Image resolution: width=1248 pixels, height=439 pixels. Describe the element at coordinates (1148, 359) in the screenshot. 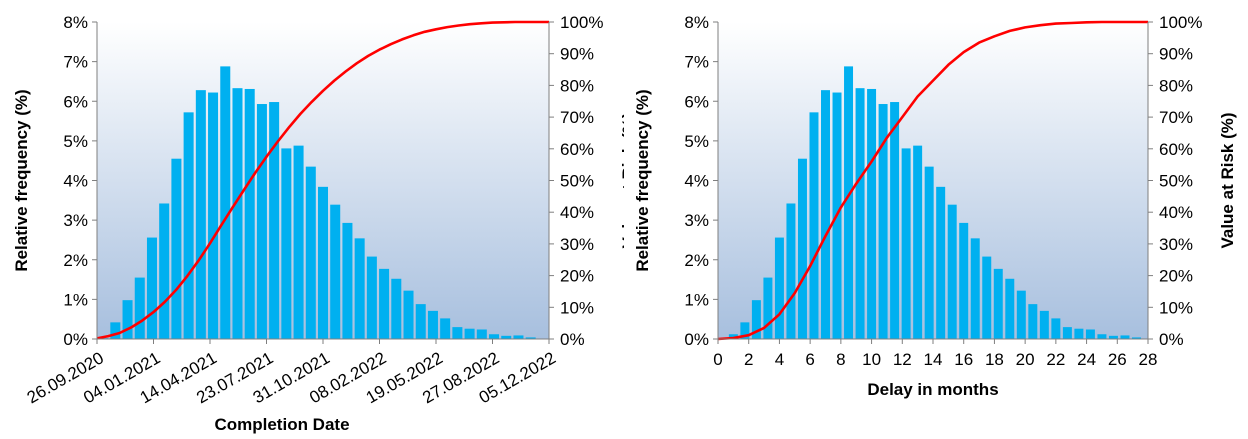

I see `x-tick-label: 28` at that location.